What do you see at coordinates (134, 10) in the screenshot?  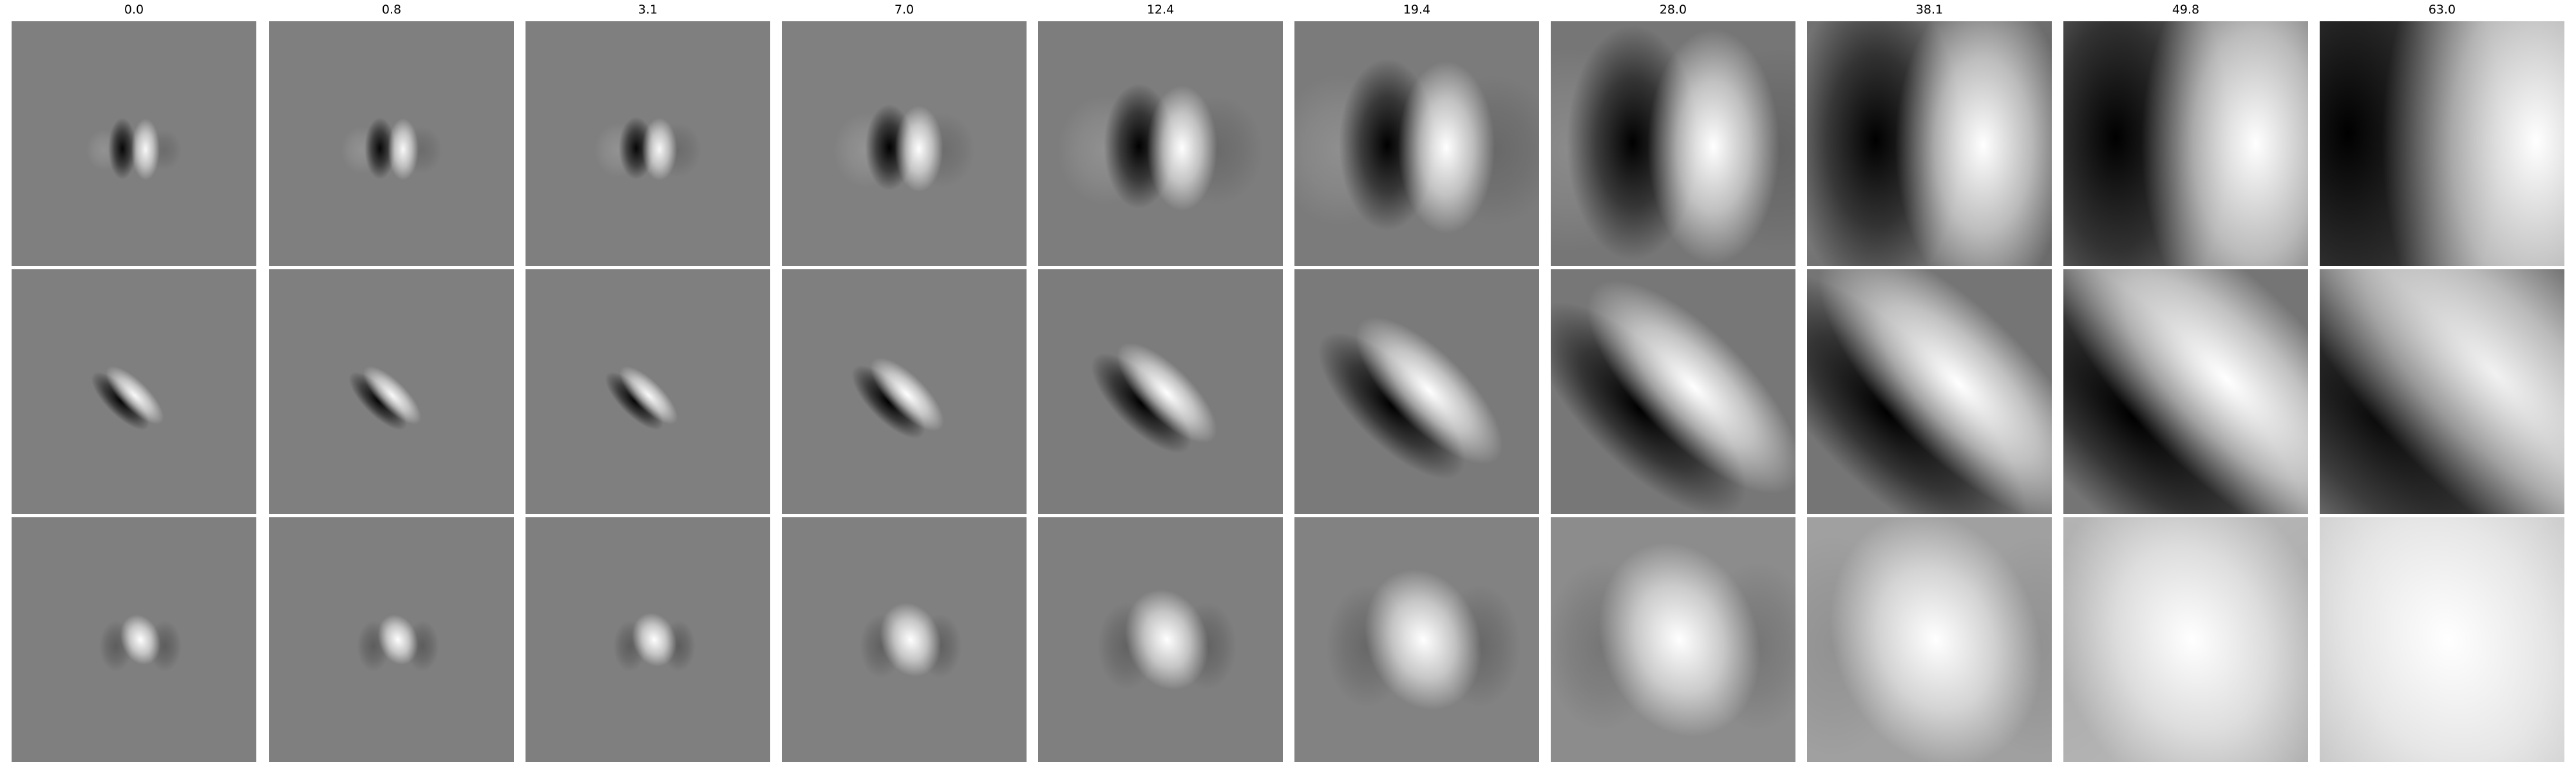 I see `column-title: 0.0` at bounding box center [134, 10].